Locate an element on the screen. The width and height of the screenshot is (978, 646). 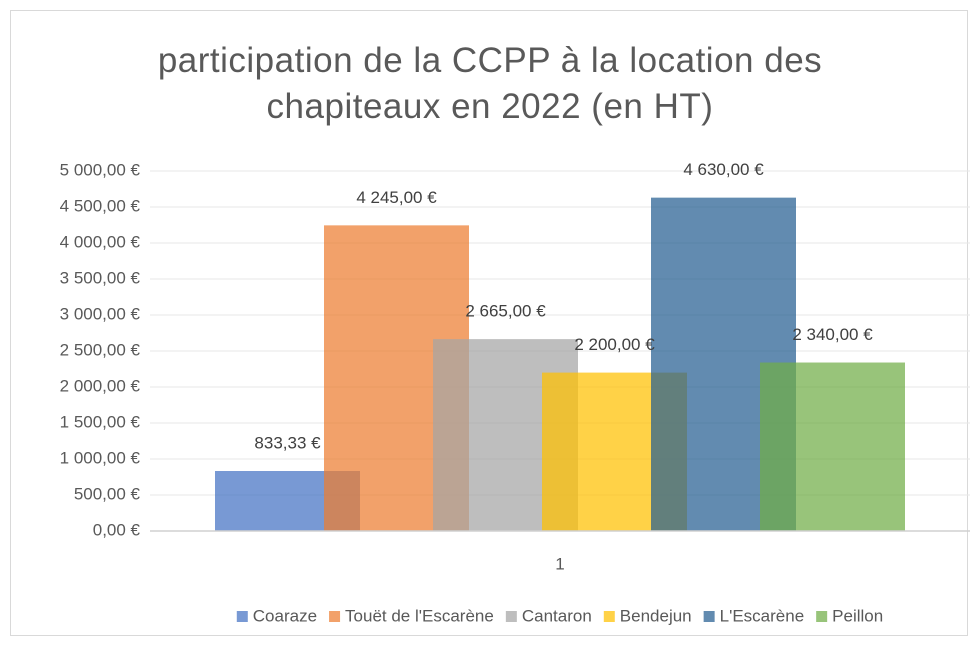
y-tick-label: 1 000,00 € is located at coordinates (100, 457).